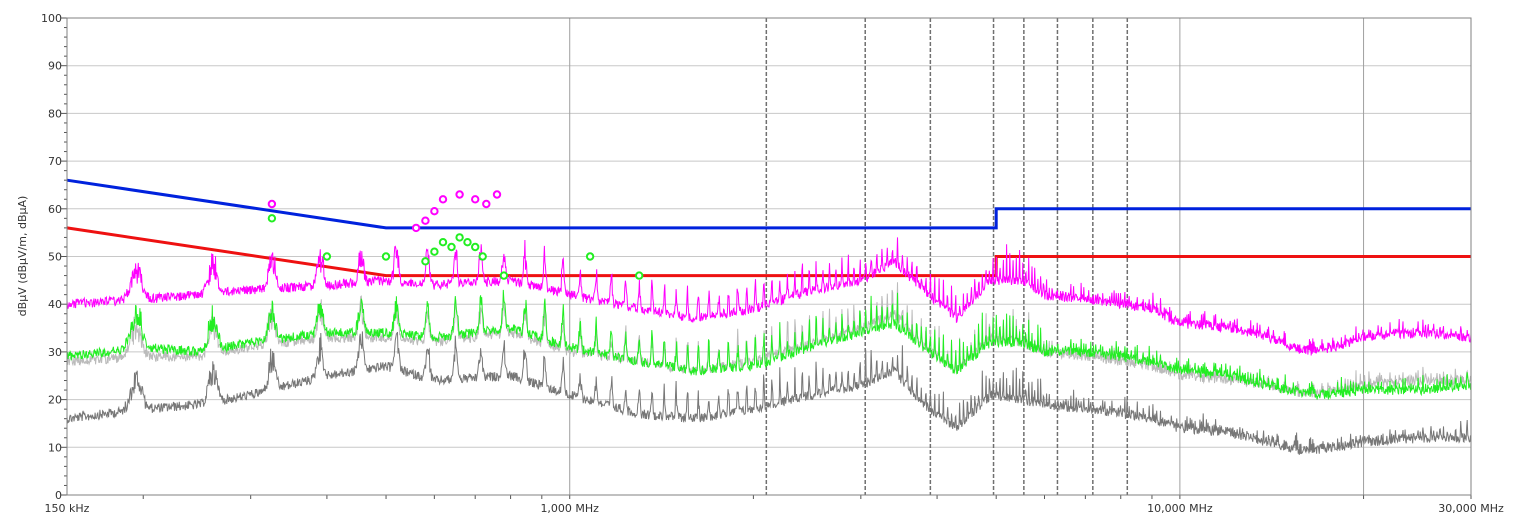 This screenshot has height=522, width=1517. What do you see at coordinates (51, 18) in the screenshot?
I see `y-tick-label: 100` at bounding box center [51, 18].